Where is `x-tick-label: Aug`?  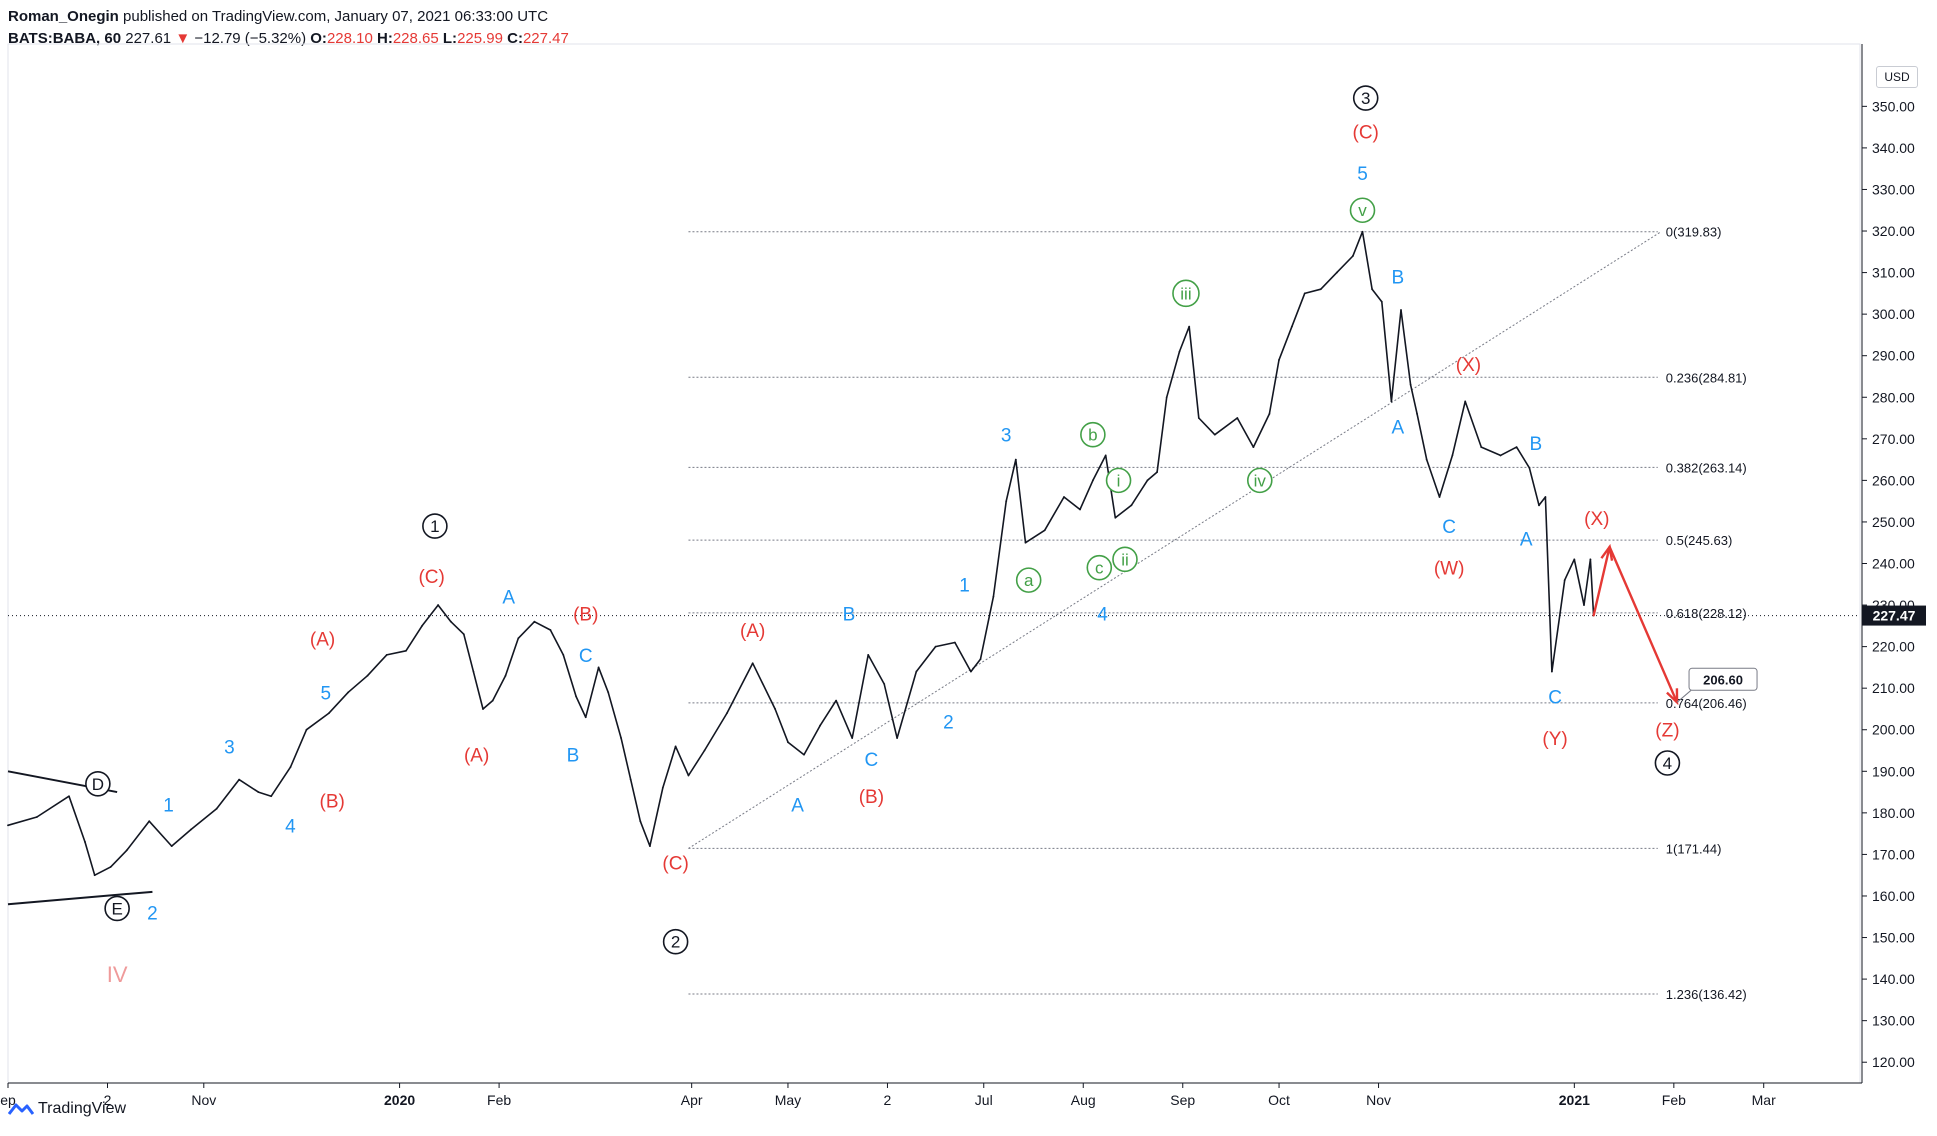 x-tick-label: Aug is located at coordinates (1083, 1100).